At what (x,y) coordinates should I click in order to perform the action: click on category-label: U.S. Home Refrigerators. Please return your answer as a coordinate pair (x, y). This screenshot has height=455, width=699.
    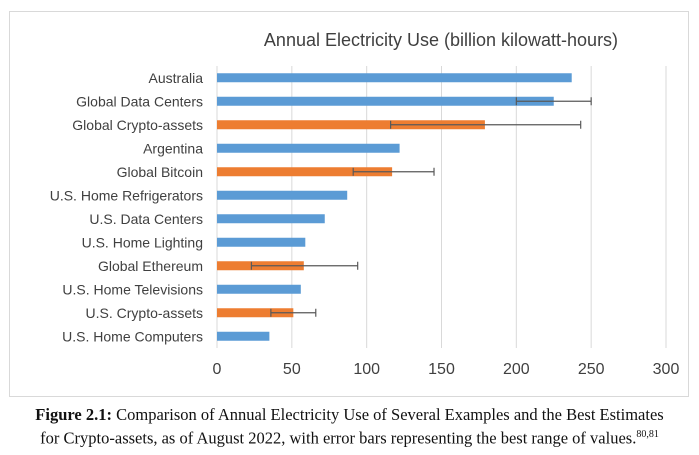
    Looking at the image, I should click on (126, 195).